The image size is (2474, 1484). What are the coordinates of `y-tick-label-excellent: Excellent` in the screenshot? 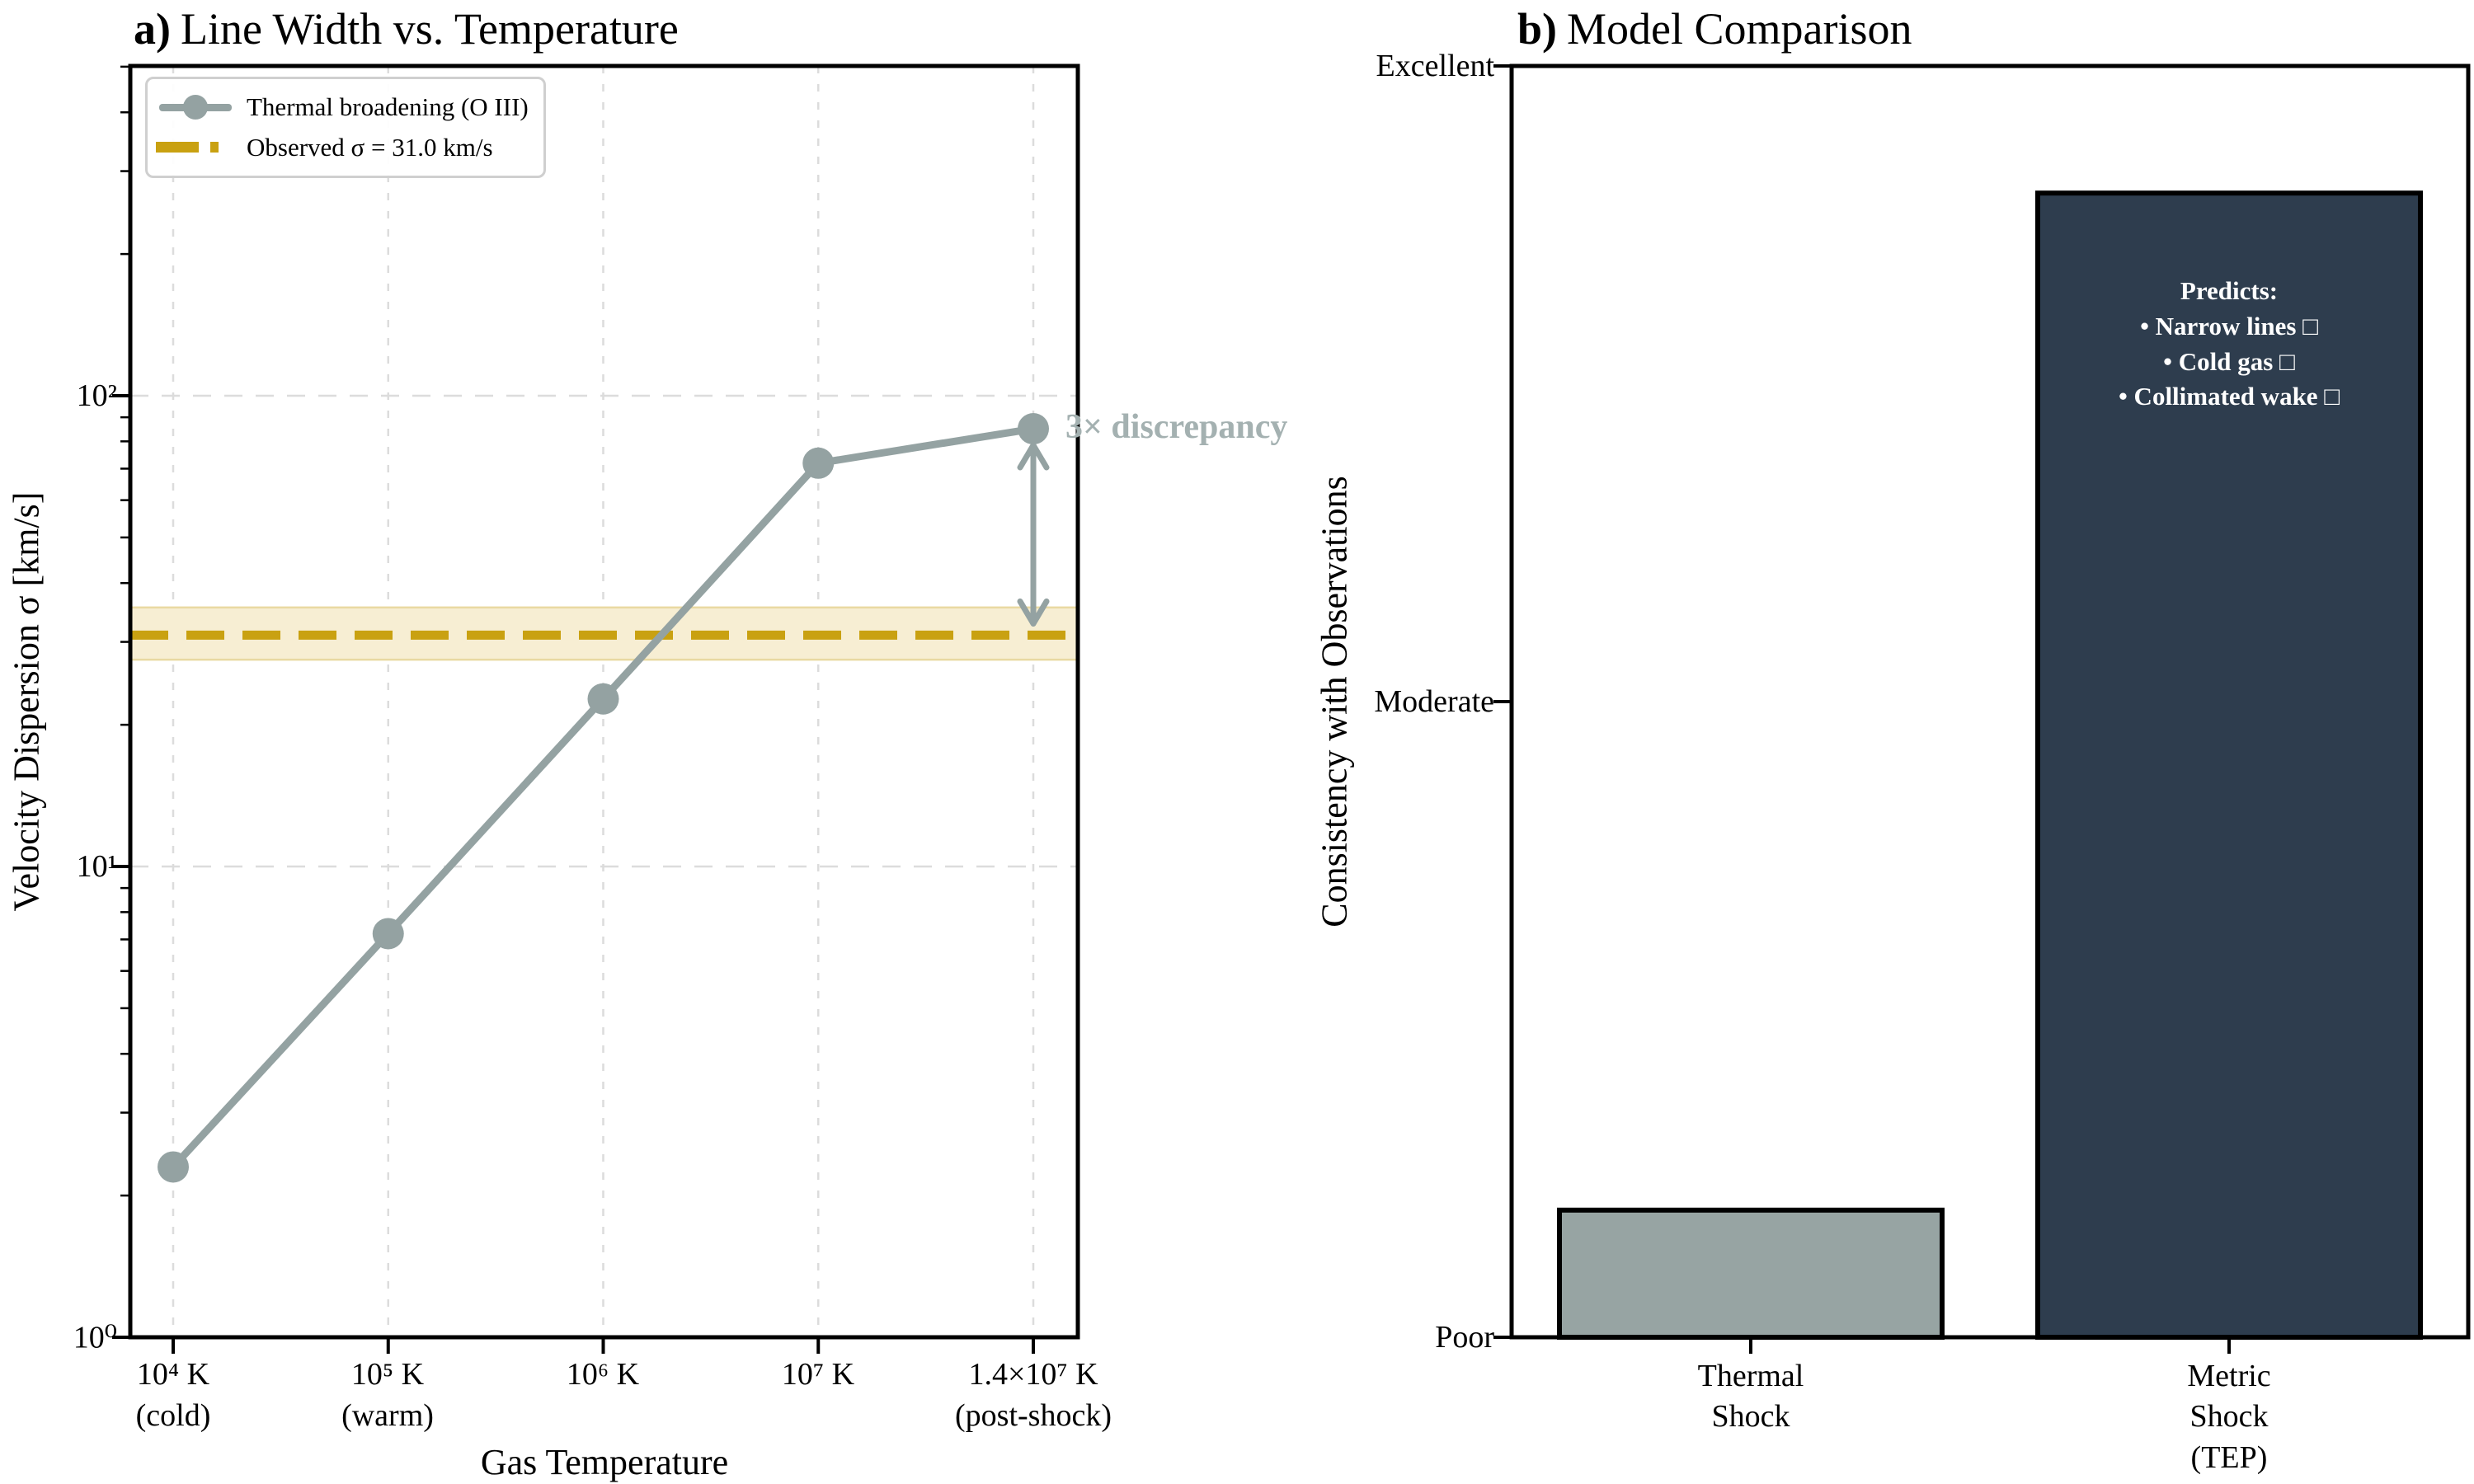 It's located at (1435, 66).